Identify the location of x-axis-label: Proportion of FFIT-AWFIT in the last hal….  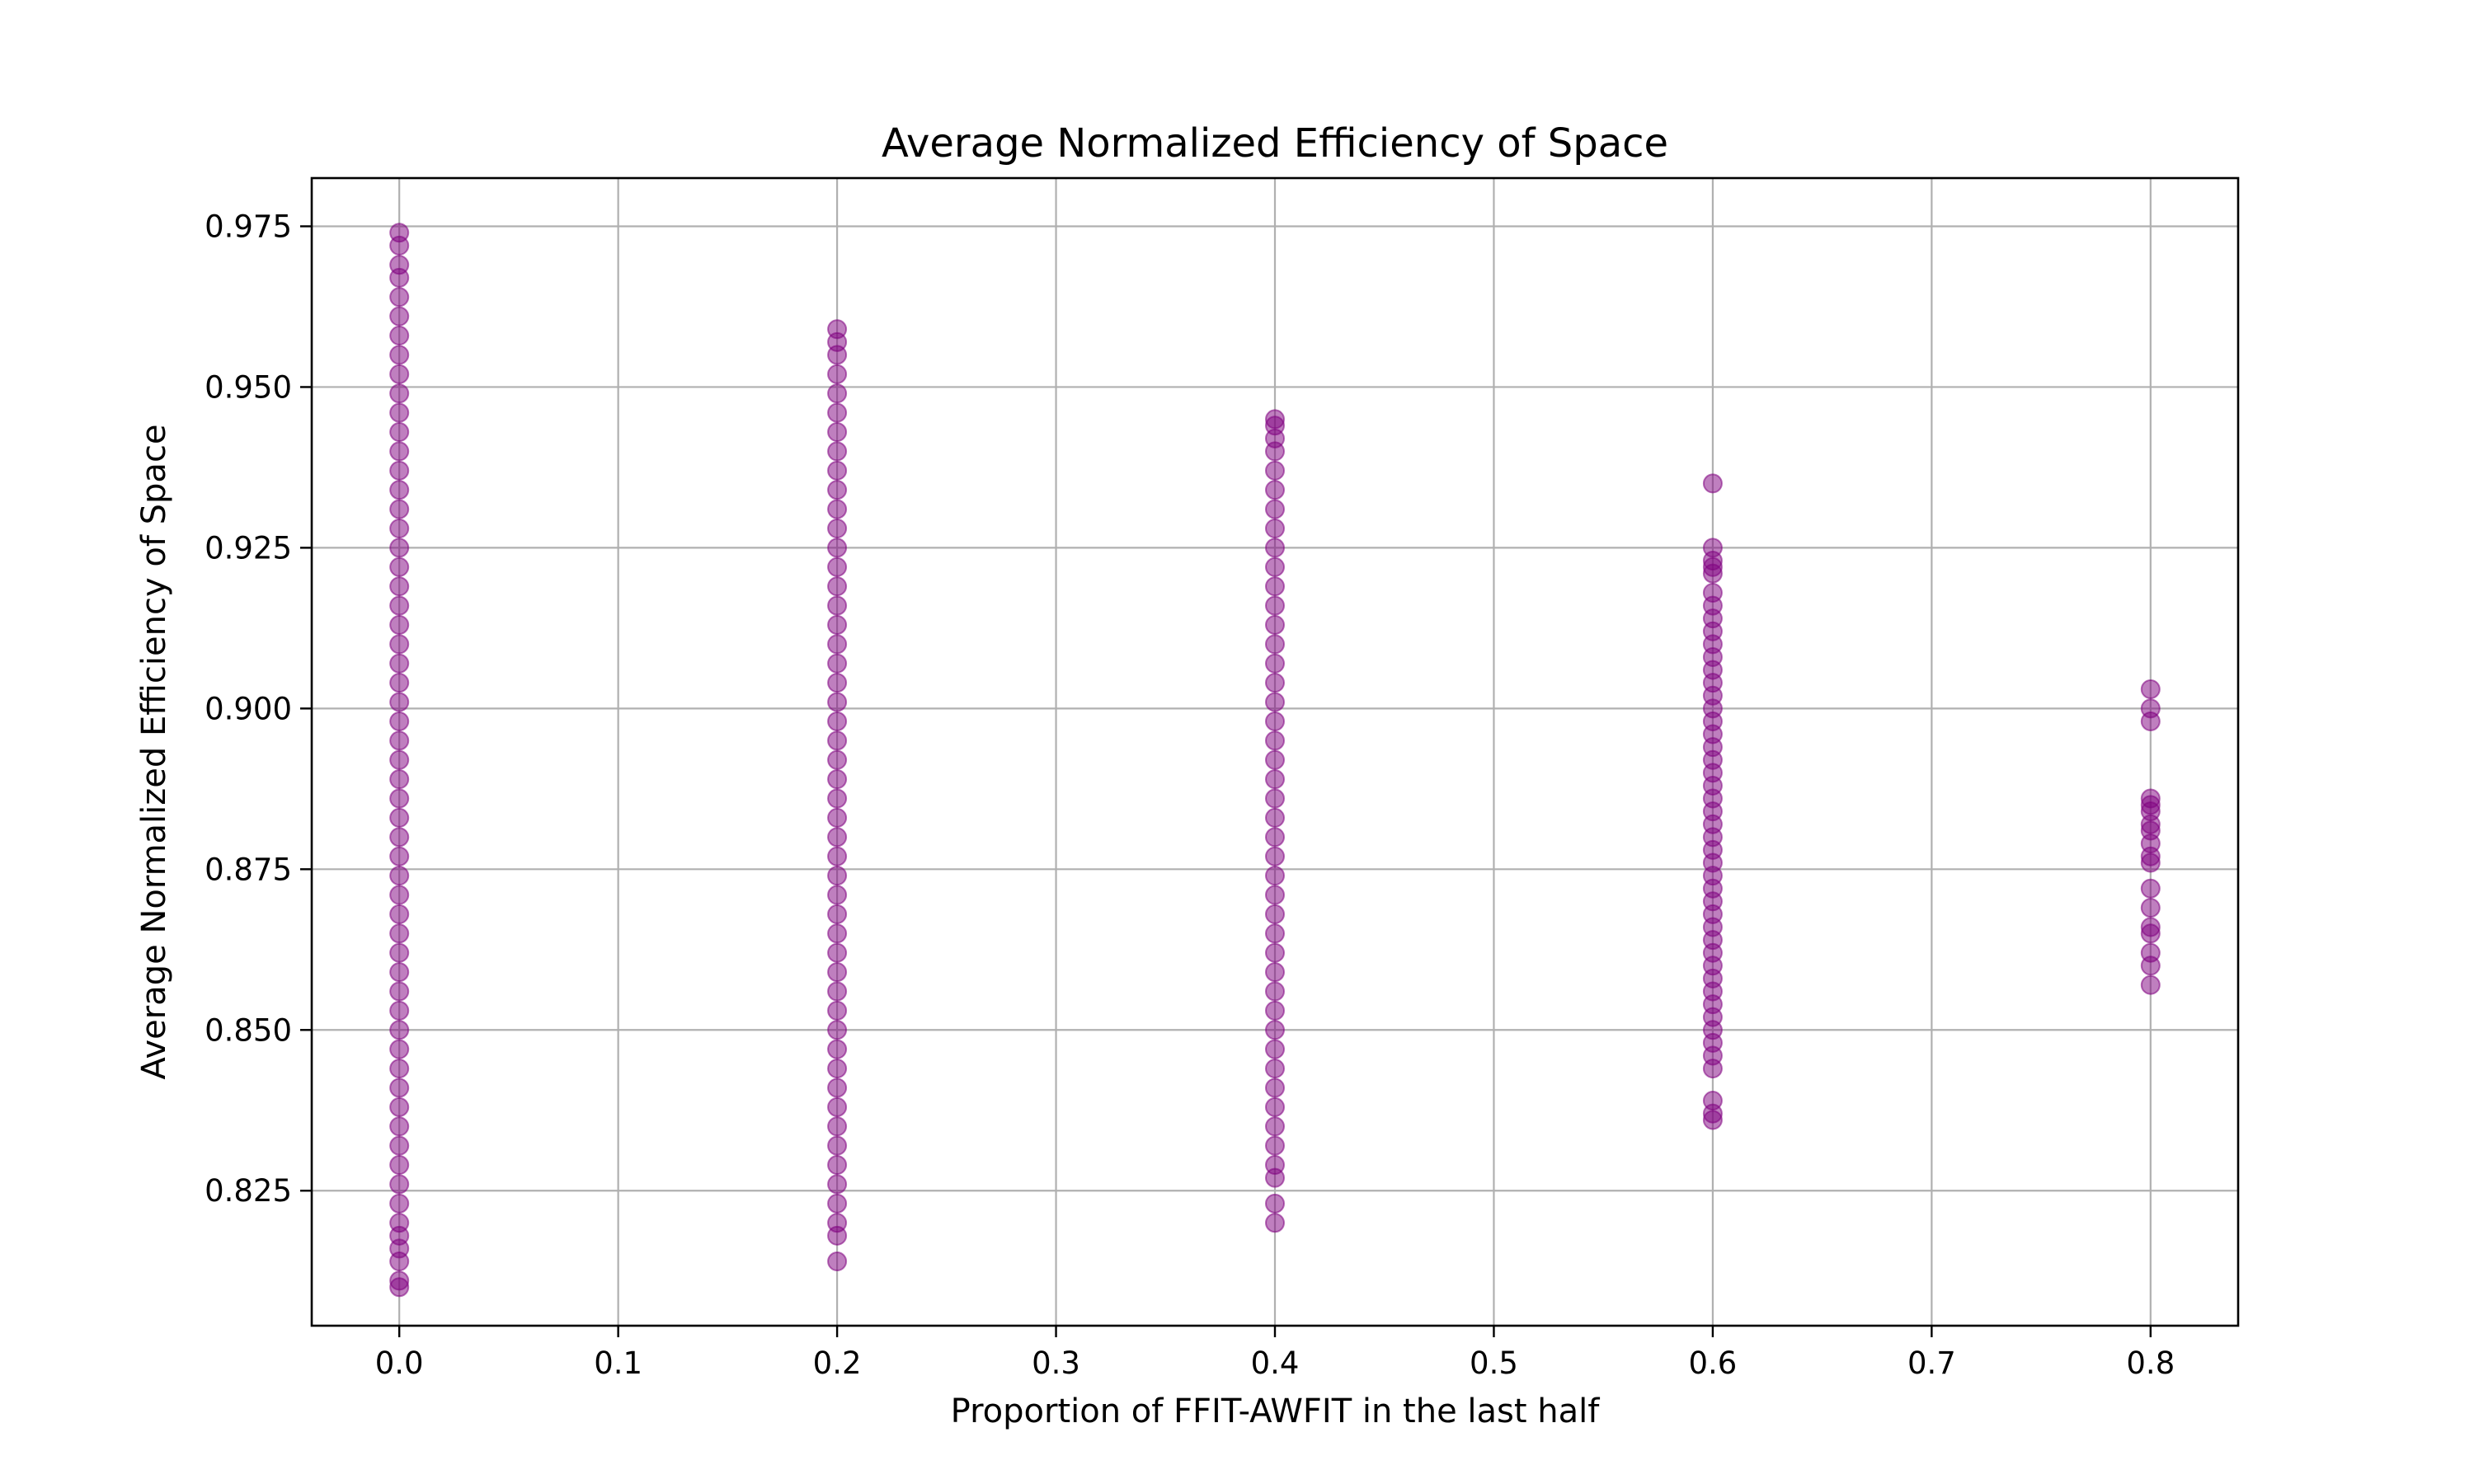
(1276, 1411).